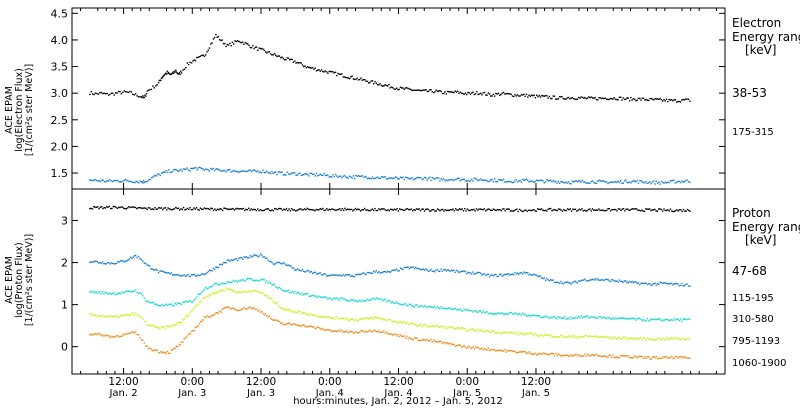  What do you see at coordinates (759, 363) in the screenshot?
I see `proton-legend-entry-4: 1060-1900` at bounding box center [759, 363].